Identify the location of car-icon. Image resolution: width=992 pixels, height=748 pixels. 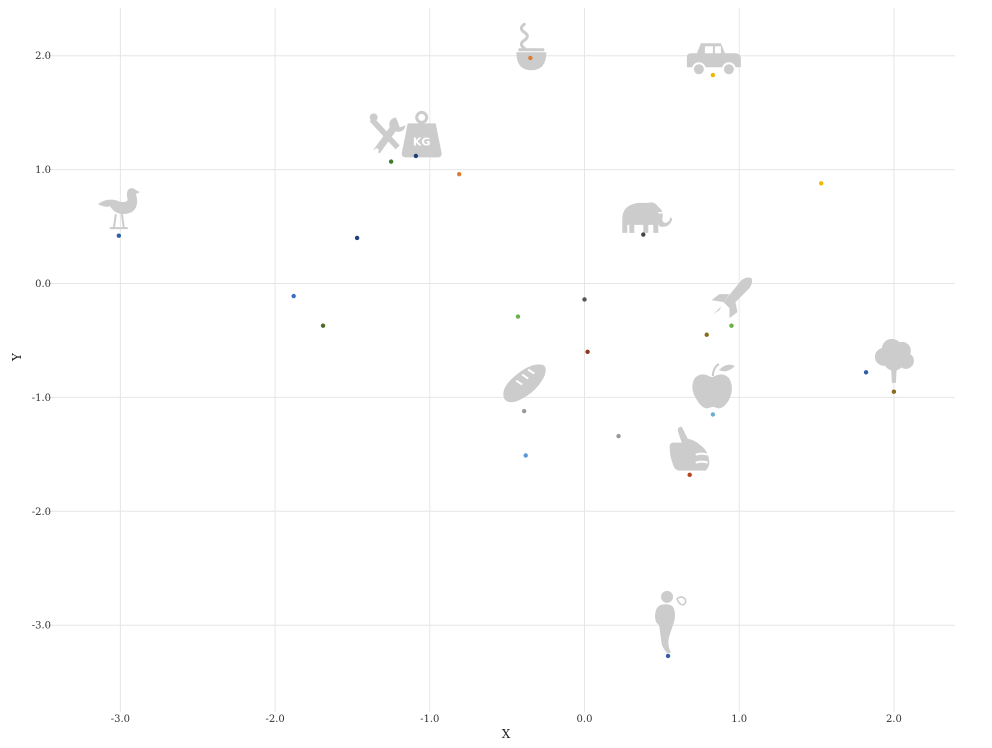
(713, 60).